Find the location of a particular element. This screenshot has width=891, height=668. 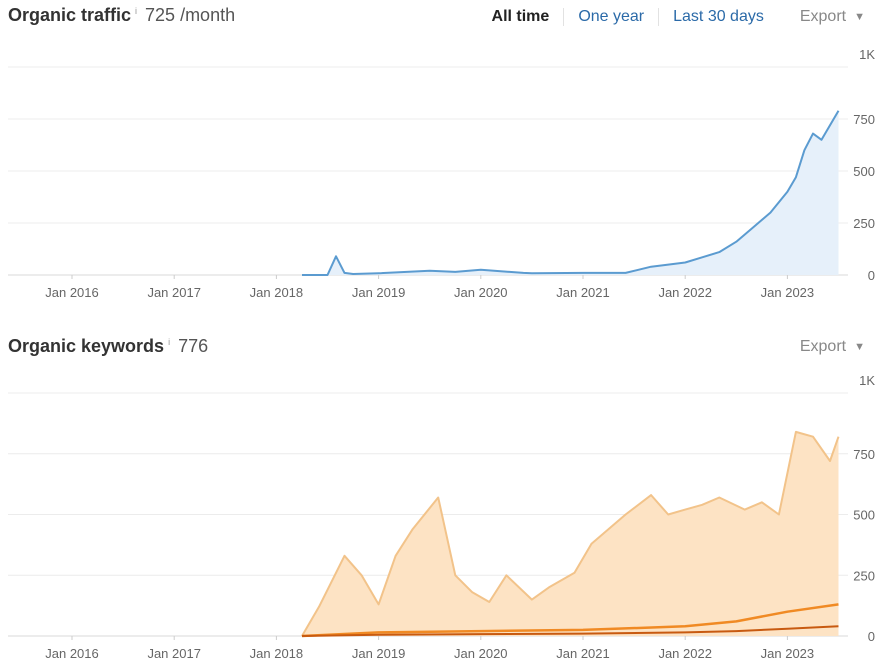

traffic-export-button: Export ▼ is located at coordinates (821, 17).